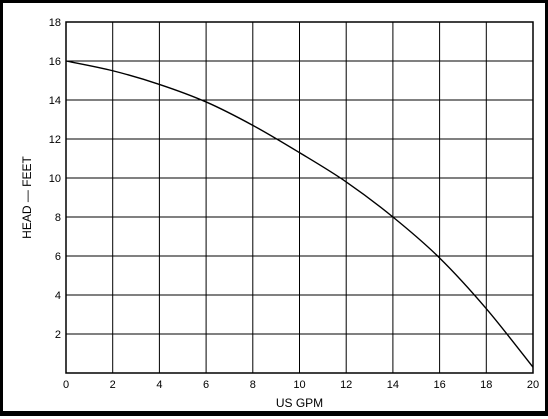 The width and height of the screenshot is (548, 419). Describe the element at coordinates (66, 385) in the screenshot. I see `x-tick-label: 0` at that location.